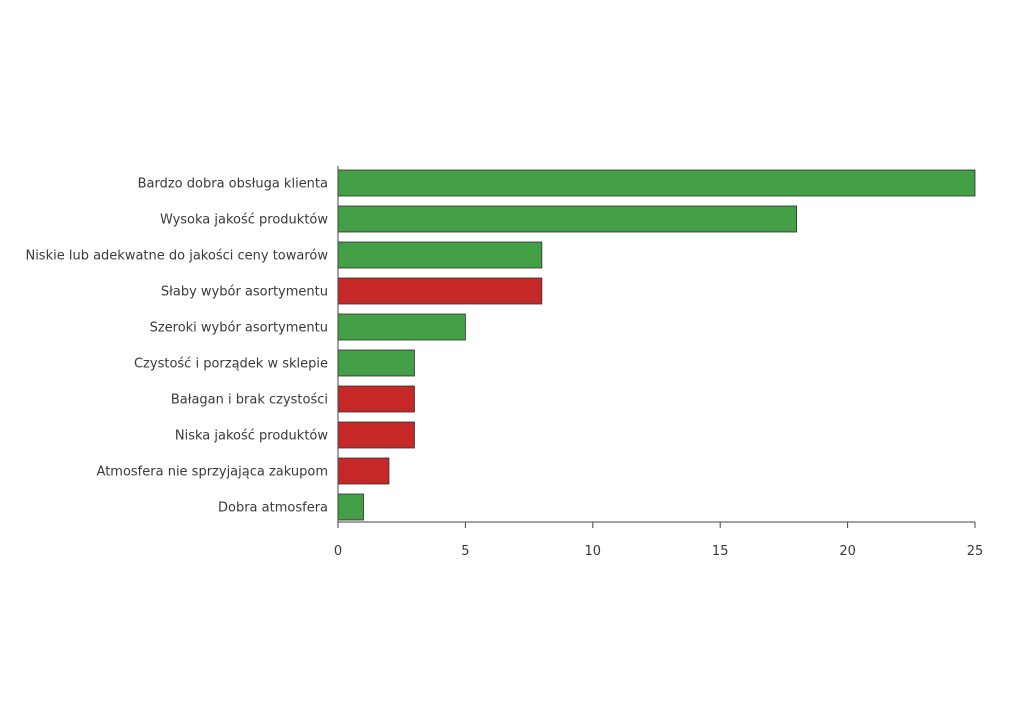 This screenshot has height=724, width=1024. Describe the element at coordinates (593, 551) in the screenshot. I see `x-tick-label-3: 10` at that location.